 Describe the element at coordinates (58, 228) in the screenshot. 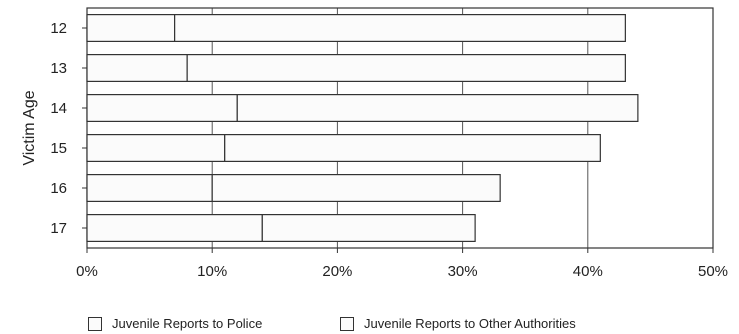

I see `y-tick-label: 17` at that location.